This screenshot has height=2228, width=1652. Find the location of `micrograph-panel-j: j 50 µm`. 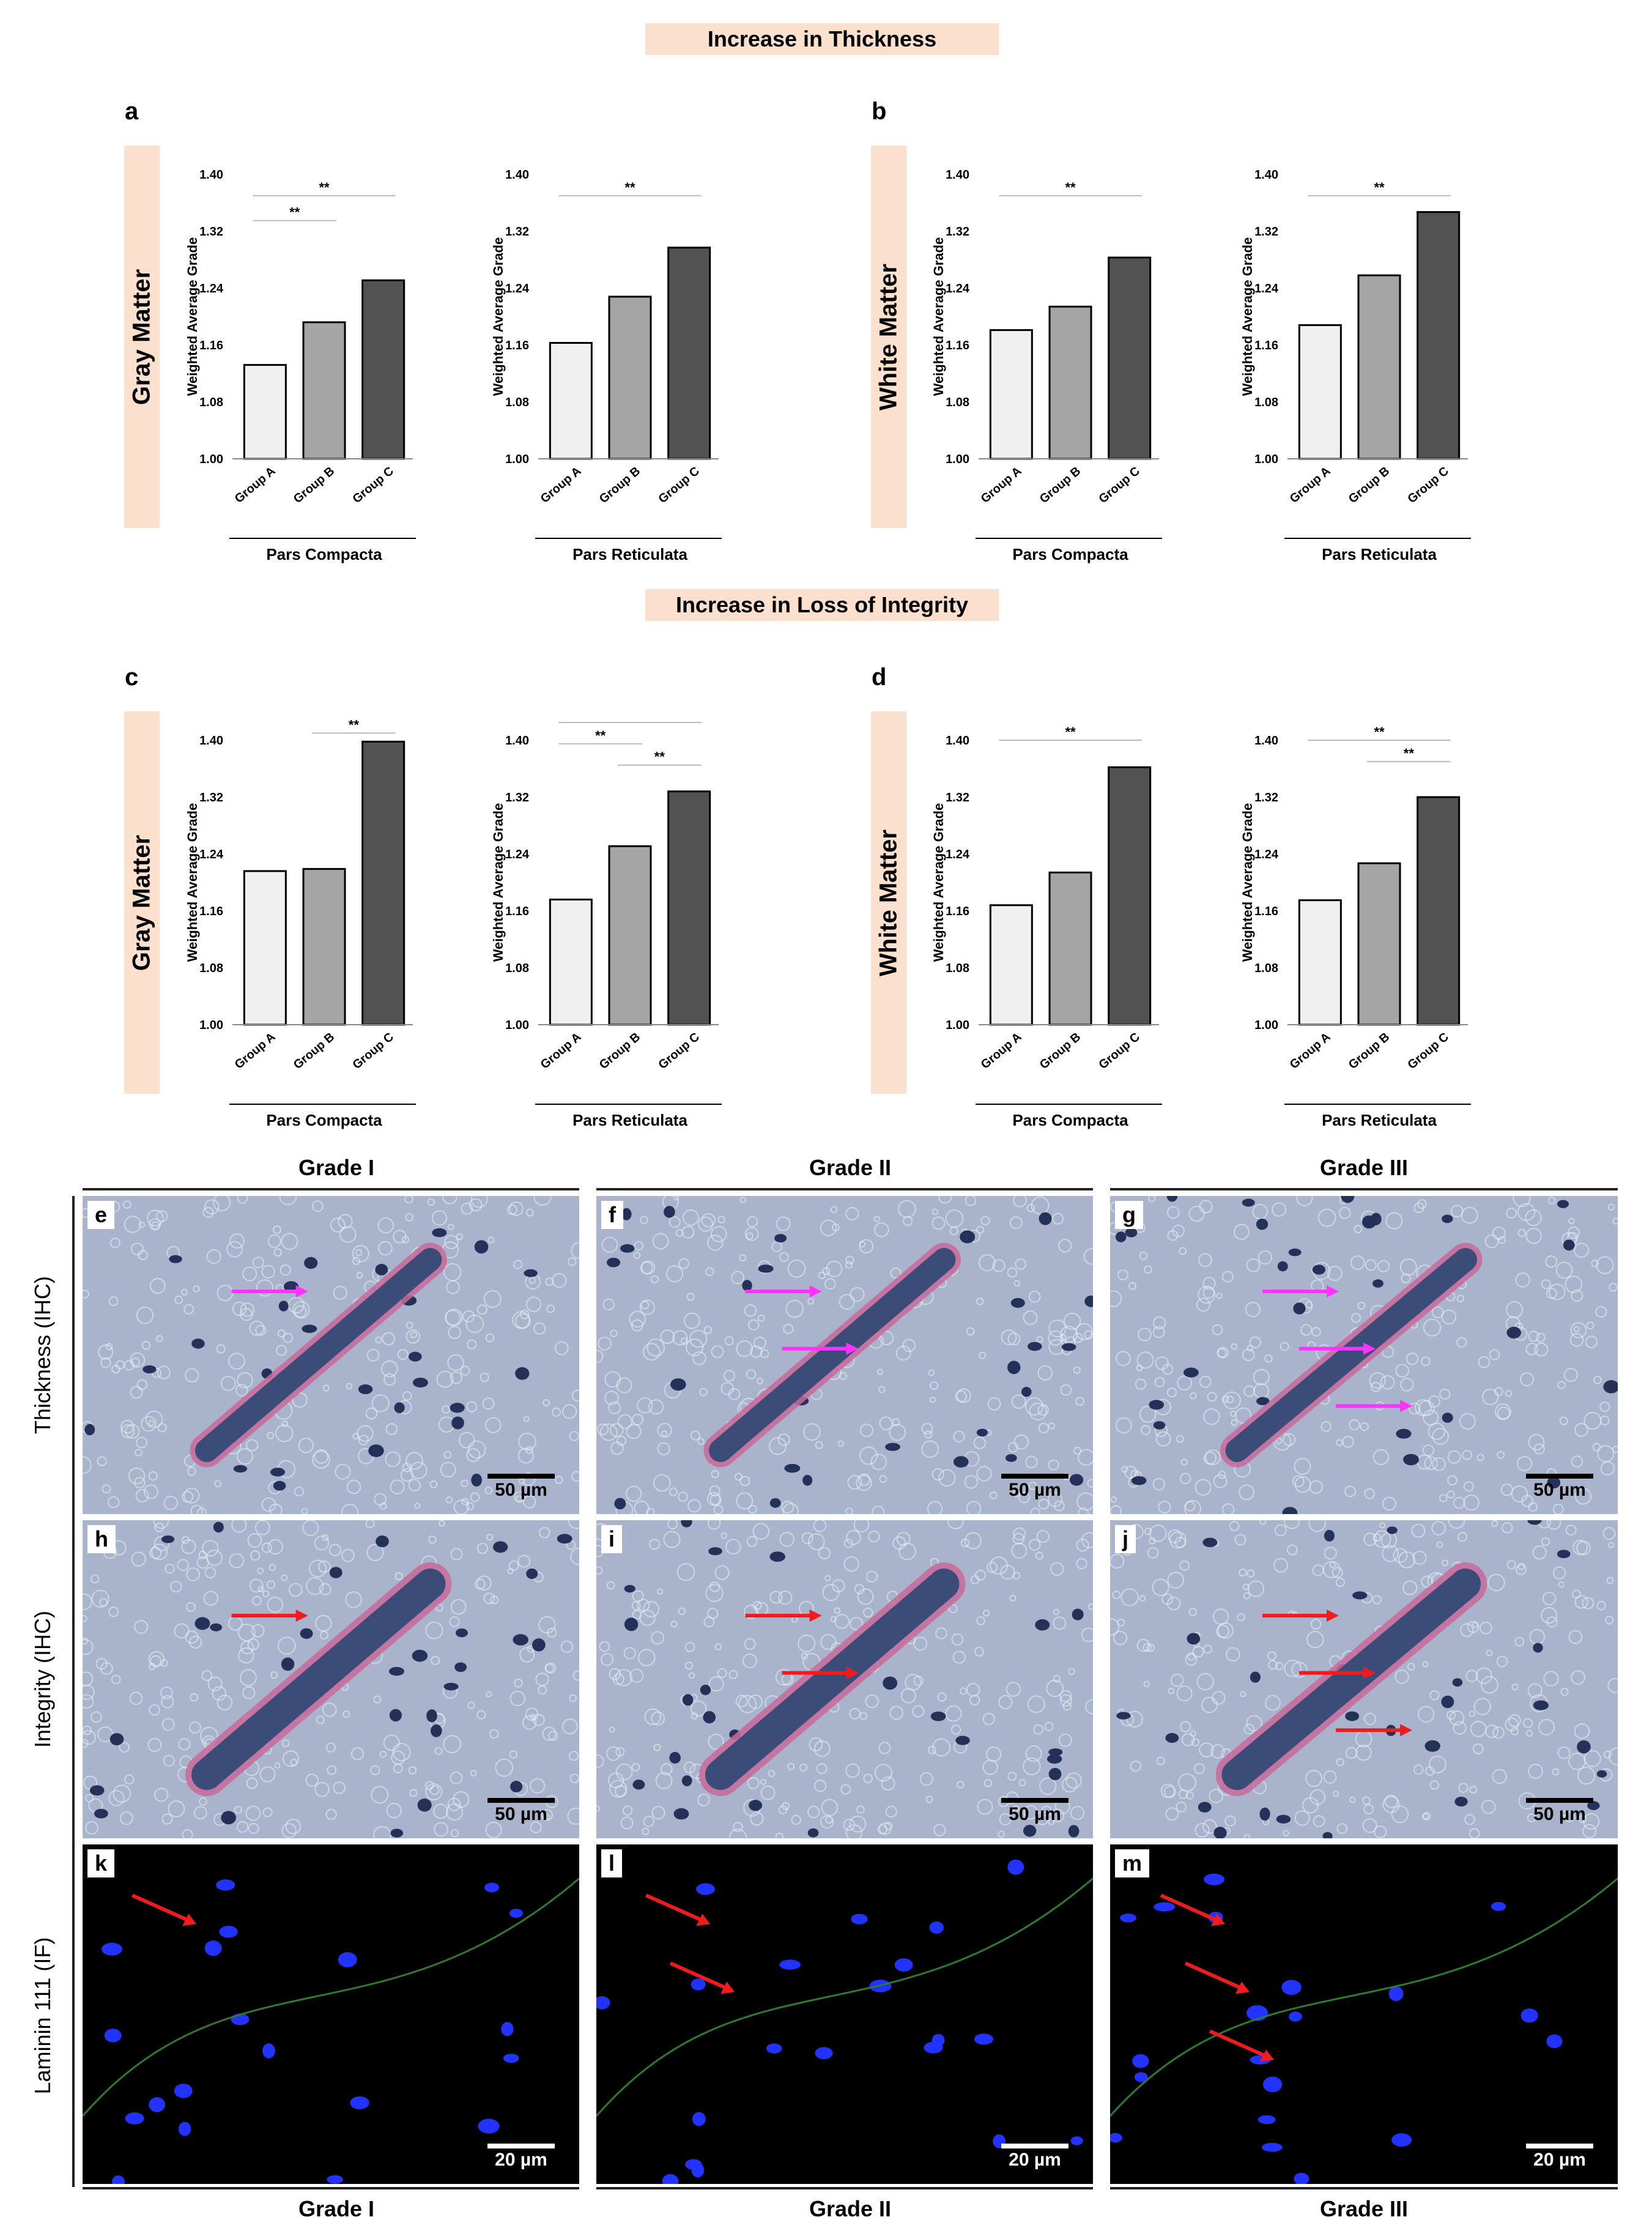

micrograph-panel-j: j 50 µm is located at coordinates (1364, 1679).